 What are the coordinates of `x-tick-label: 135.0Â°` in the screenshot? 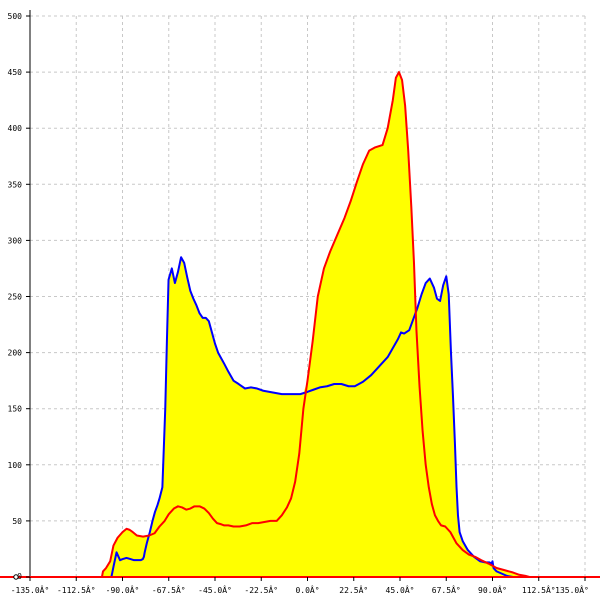 It's located at (572, 589).